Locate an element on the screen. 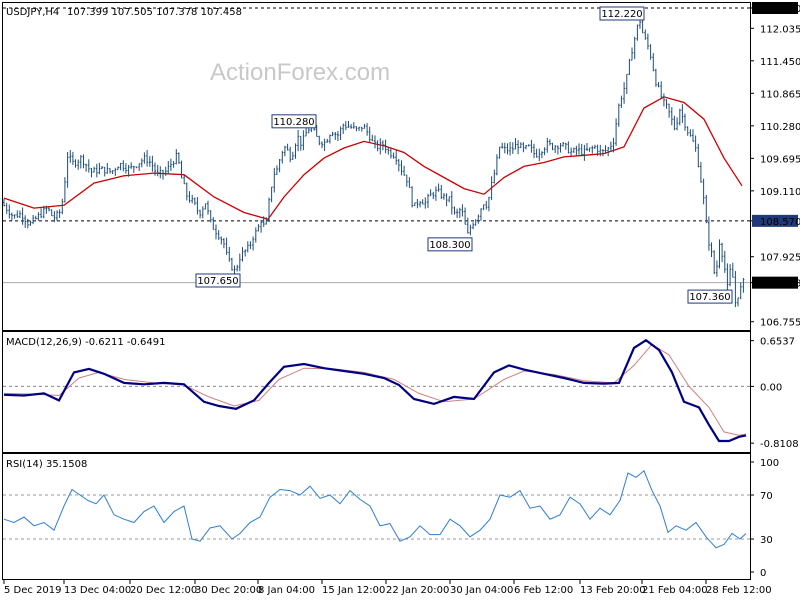 The height and width of the screenshot is (600, 800). swing-label: 107.360 is located at coordinates (709, 297).